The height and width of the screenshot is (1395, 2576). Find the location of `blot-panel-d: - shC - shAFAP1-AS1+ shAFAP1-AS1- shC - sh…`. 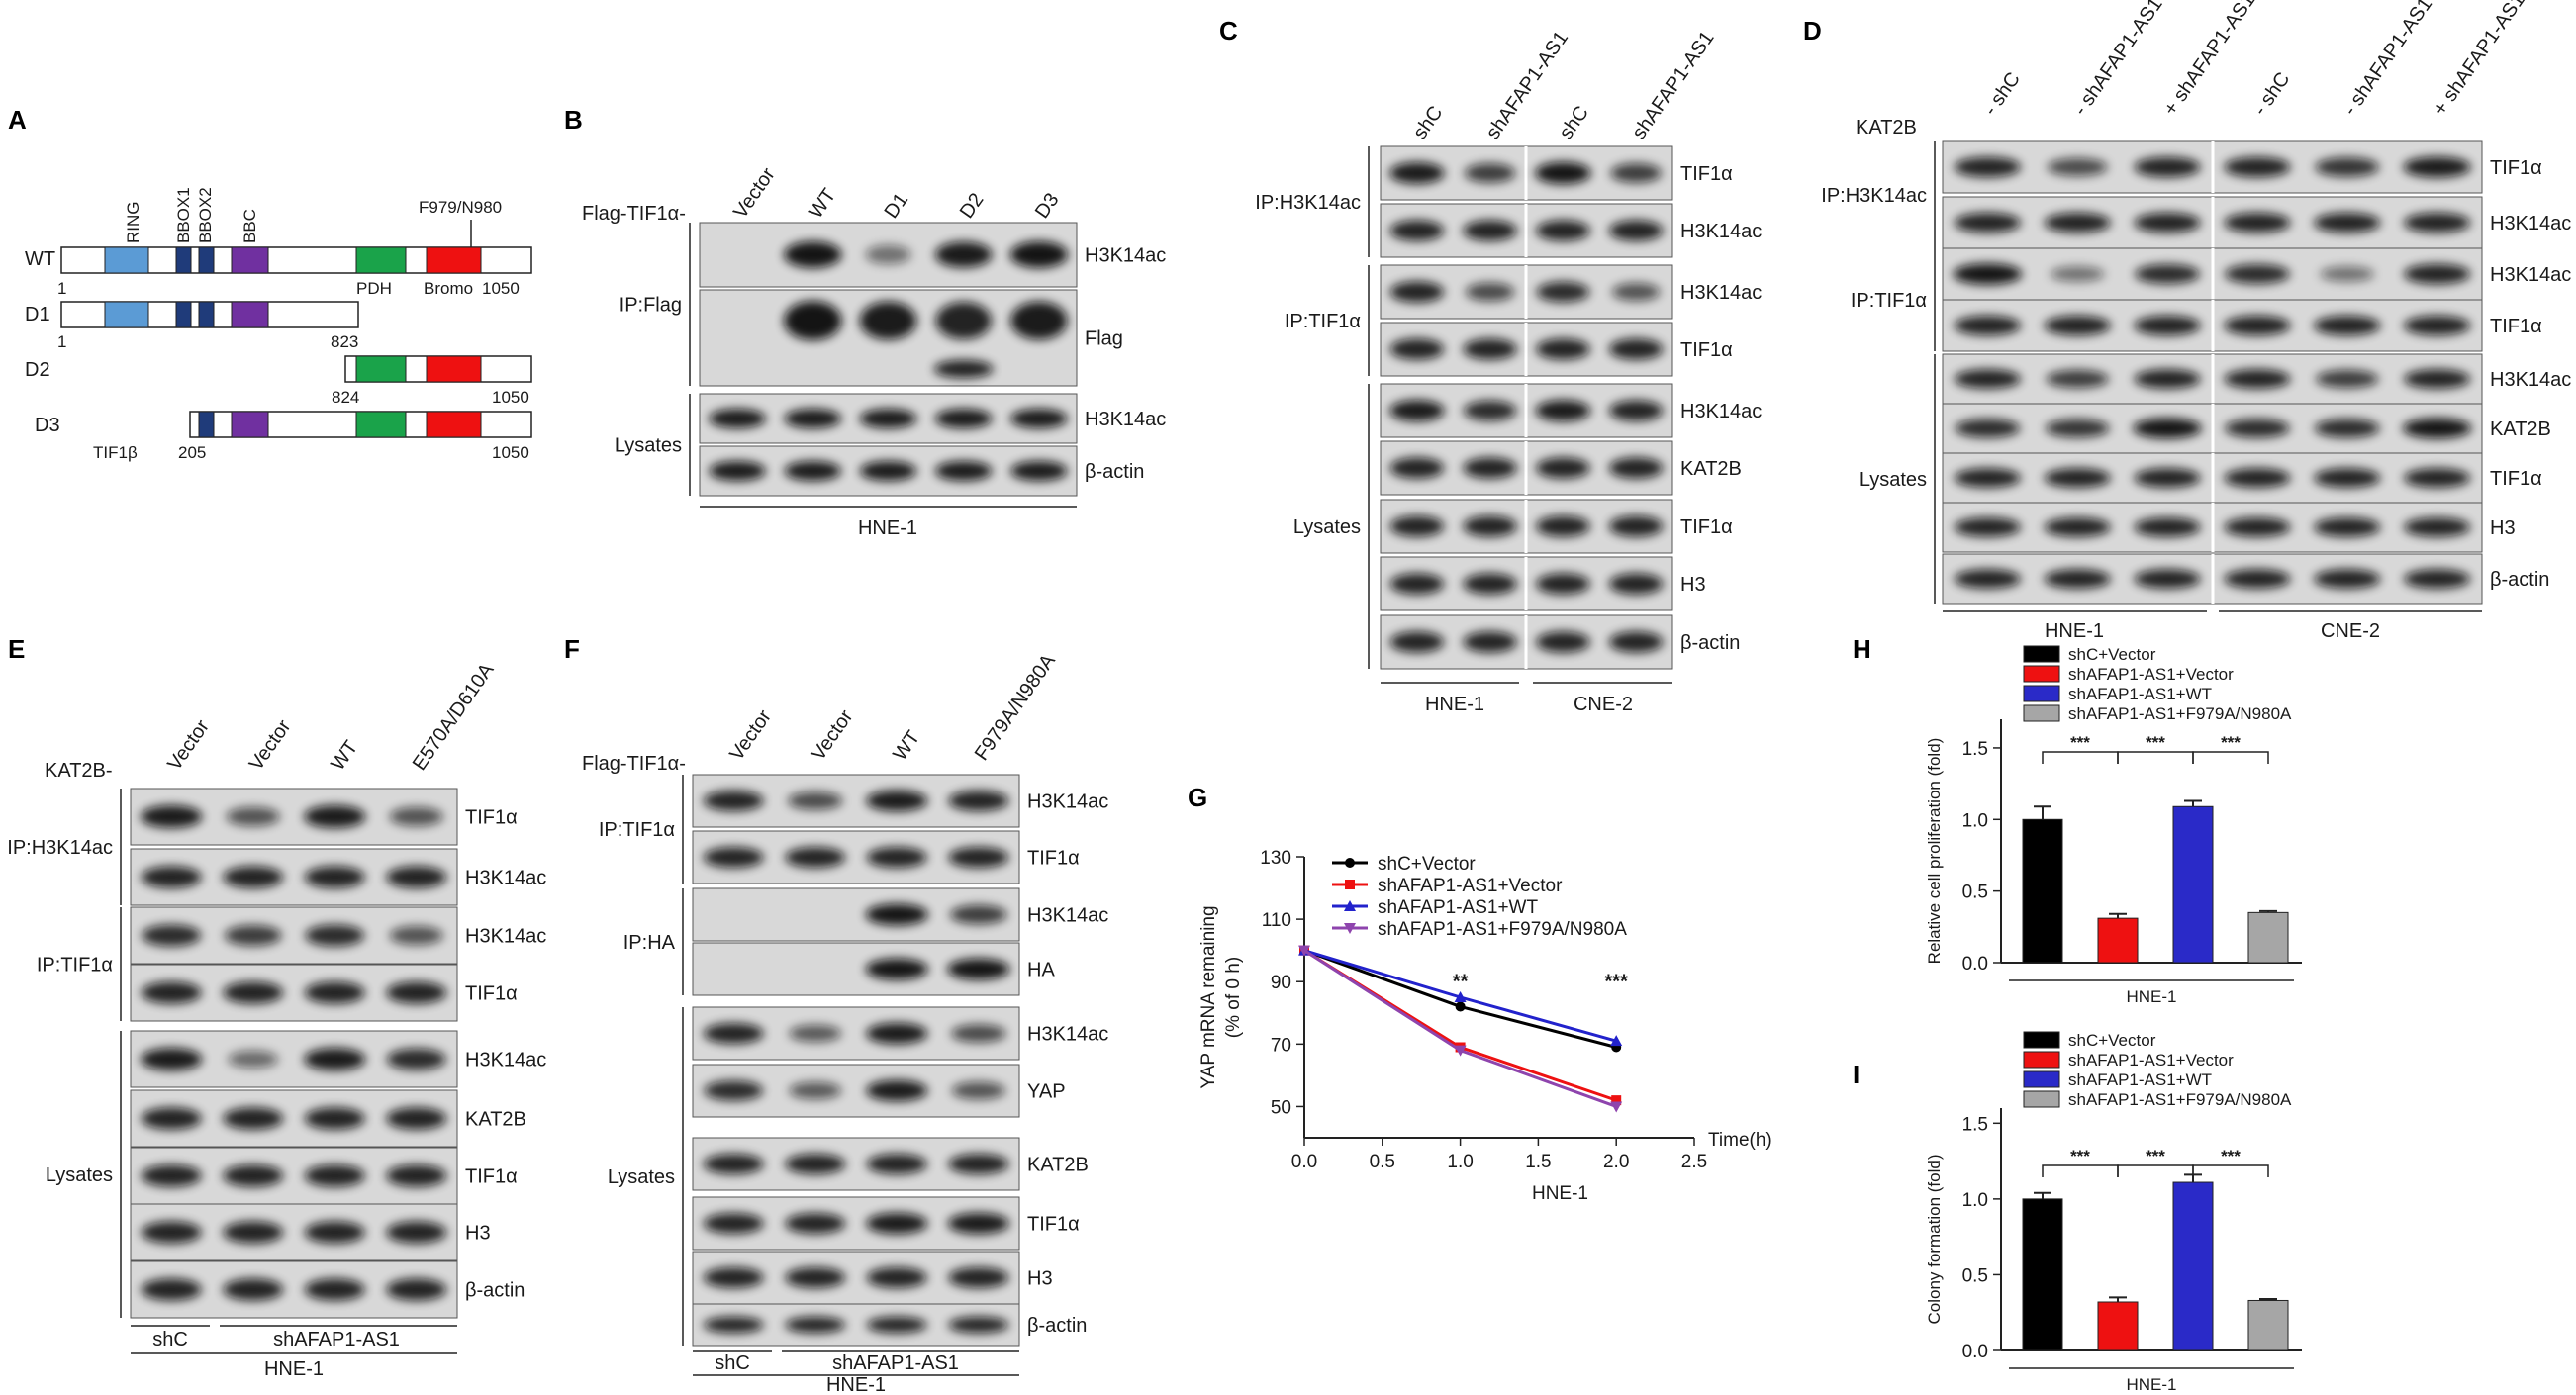

blot-panel-d: - shC - shAFAP1-AS1+ shAFAP1-AS1- shC - sh… is located at coordinates (2196, 321).